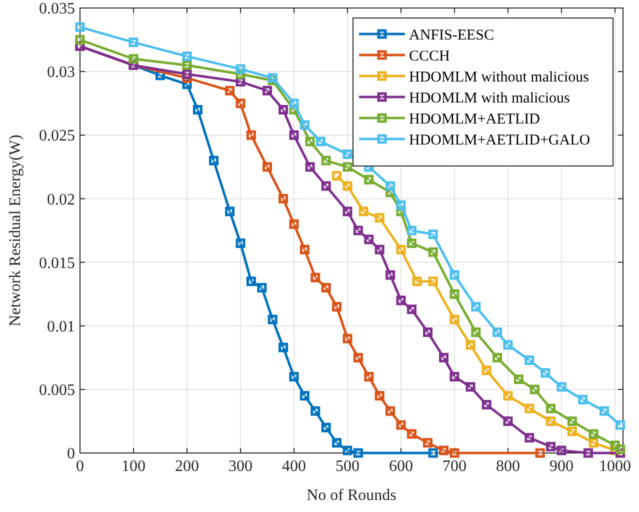 This screenshot has width=639, height=512. What do you see at coordinates (561, 466) in the screenshot?
I see `x-tick-label: 900` at bounding box center [561, 466].